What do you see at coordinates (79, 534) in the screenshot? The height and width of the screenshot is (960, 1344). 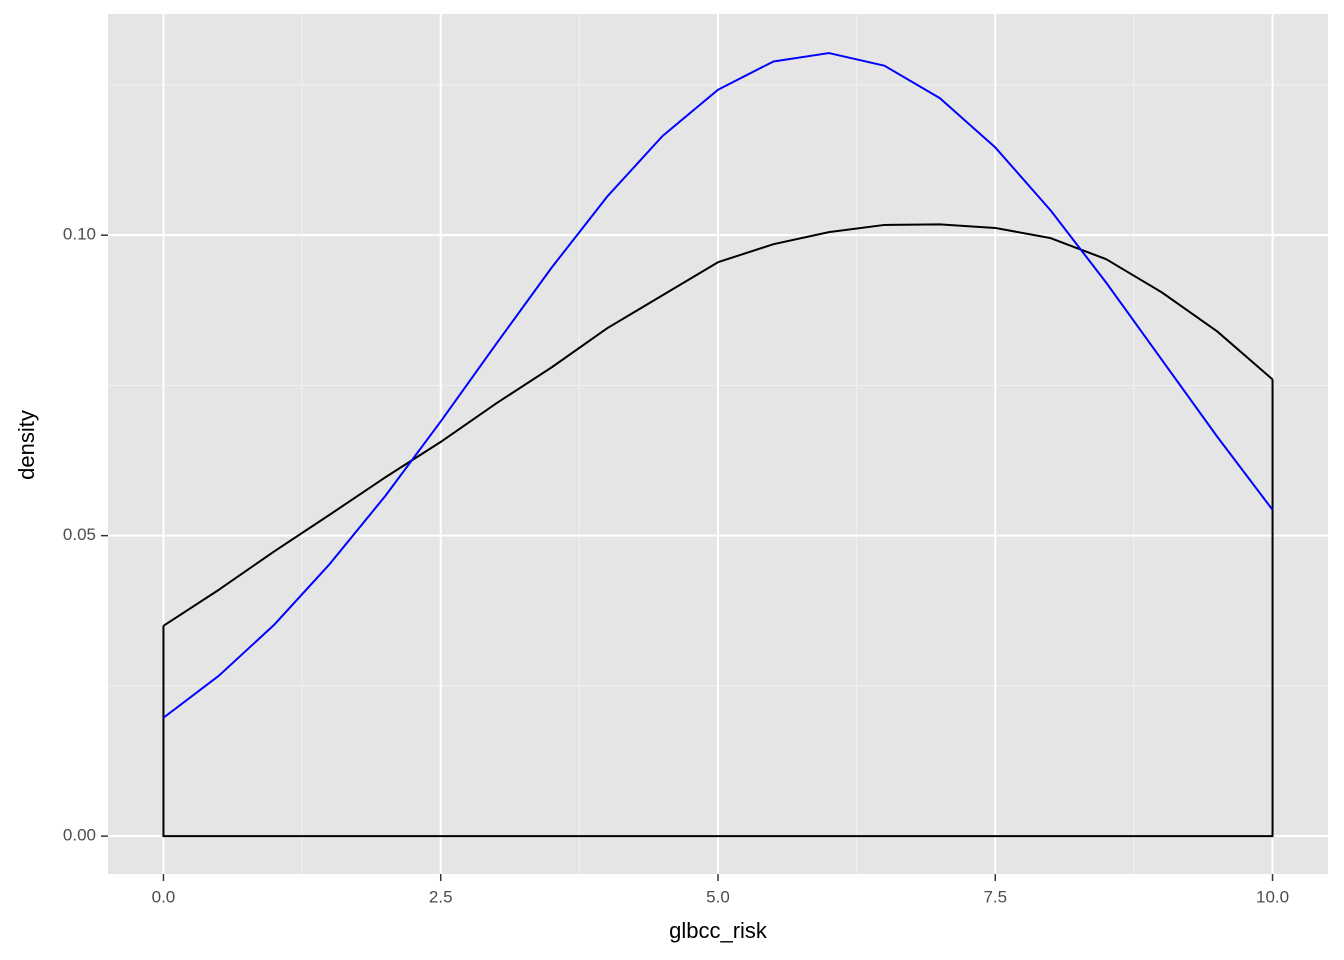 I see `y-tick-label: 0.05` at bounding box center [79, 534].